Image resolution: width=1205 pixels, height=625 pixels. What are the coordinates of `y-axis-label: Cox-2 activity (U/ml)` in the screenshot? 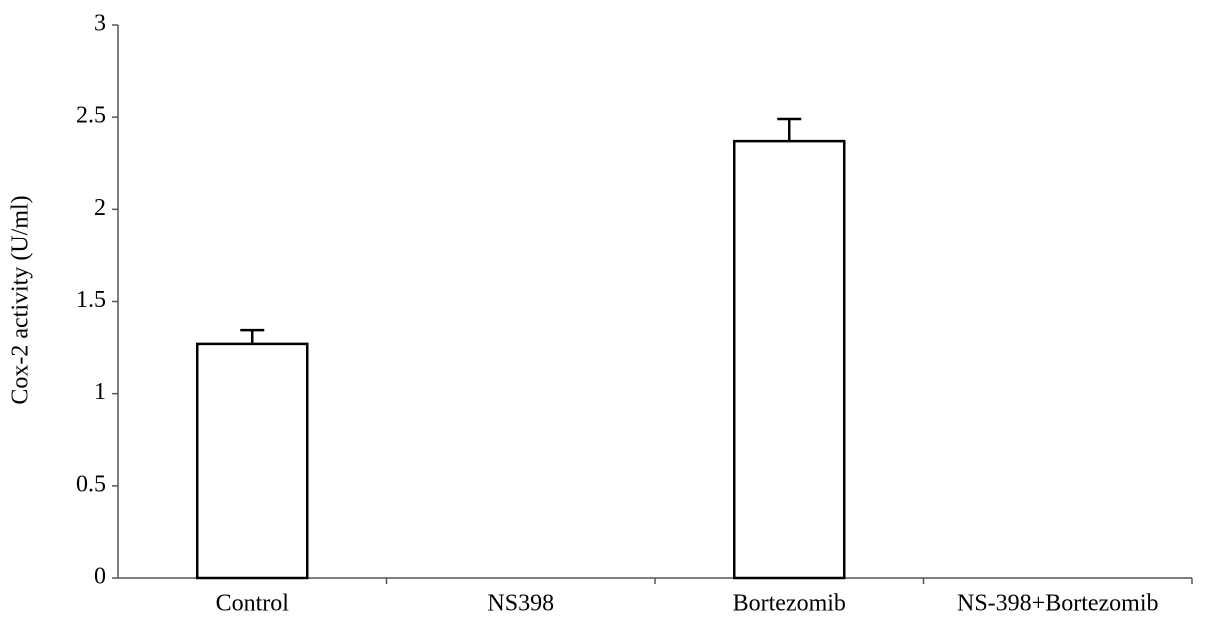 It's located at (21, 299).